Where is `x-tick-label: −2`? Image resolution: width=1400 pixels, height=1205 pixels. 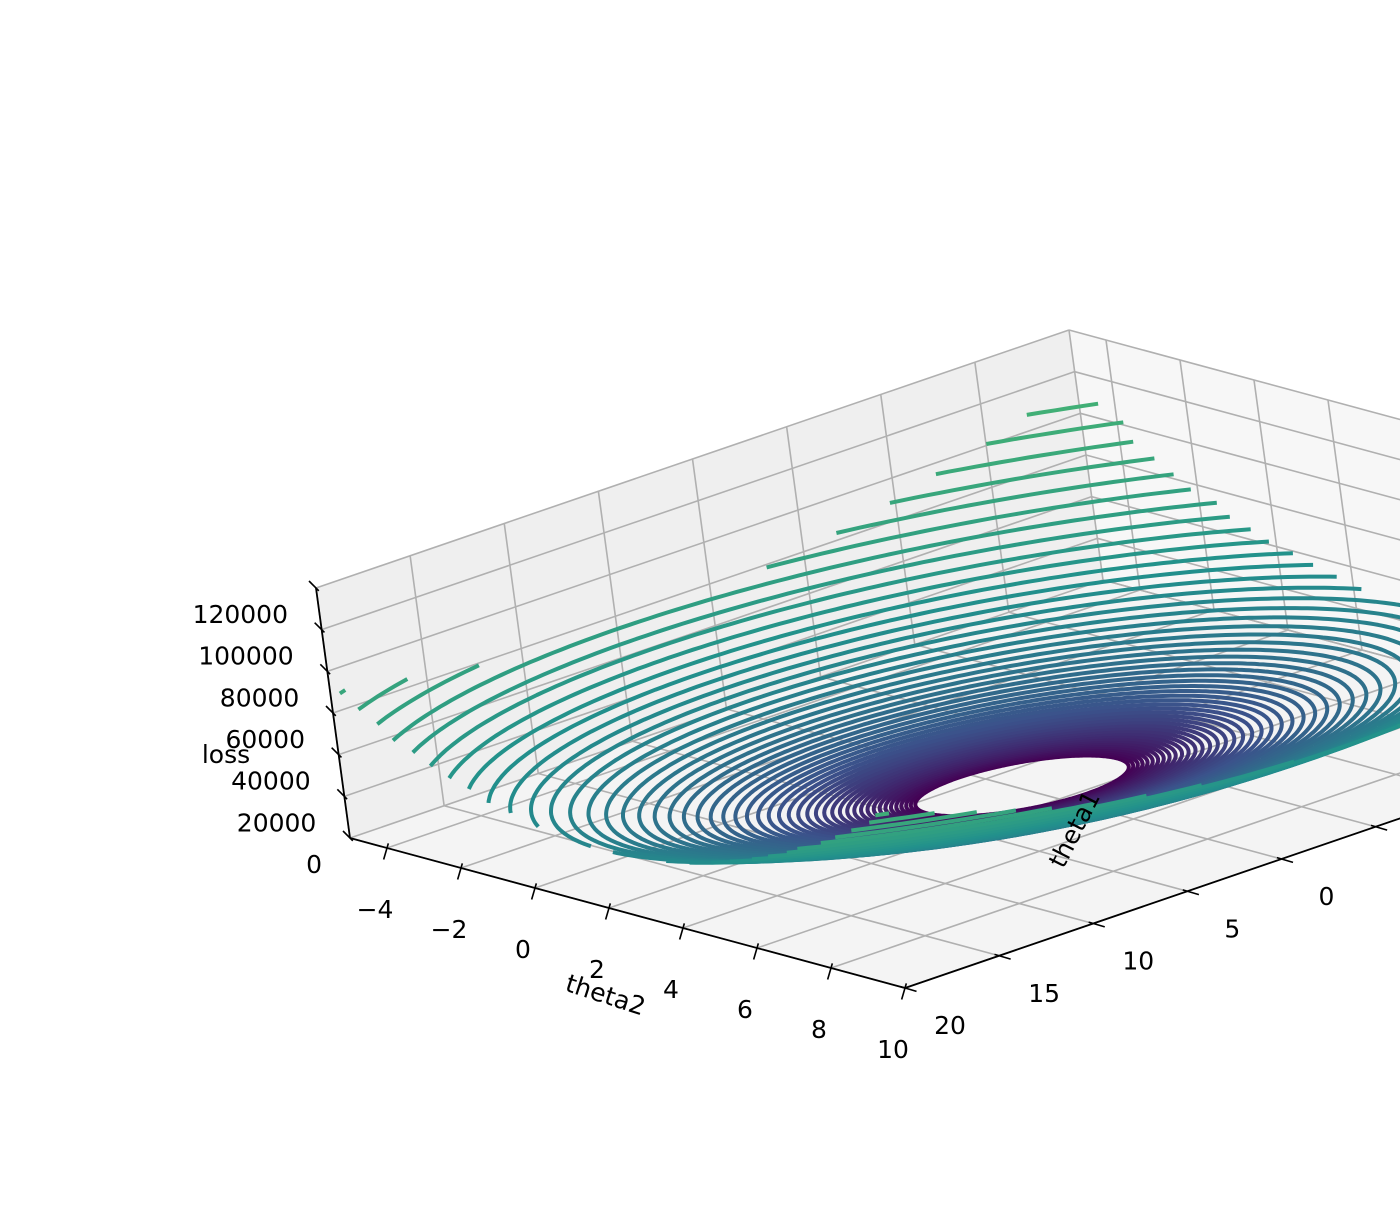 x-tick-label: −2 is located at coordinates (449, 929).